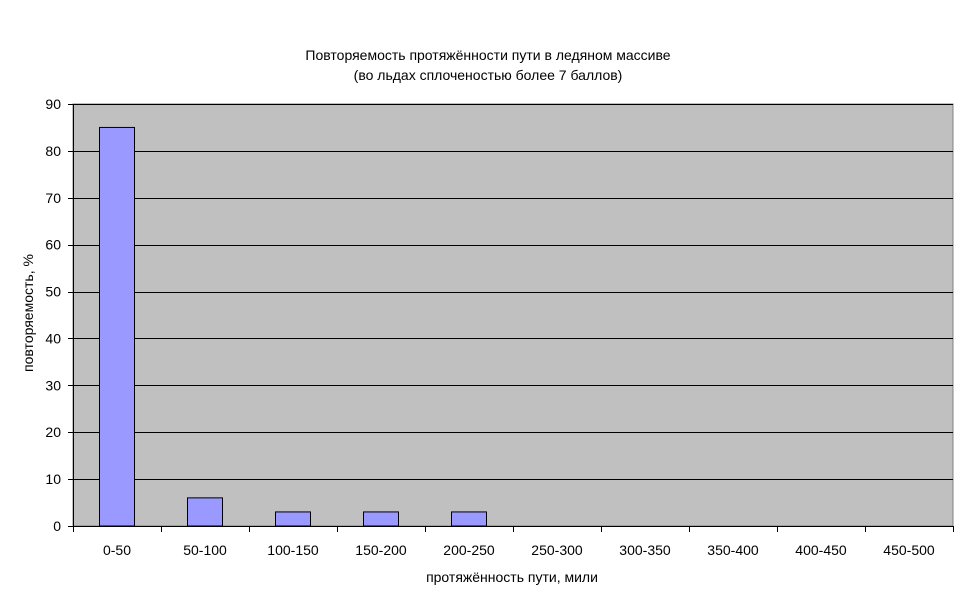  What do you see at coordinates (645, 550) in the screenshot?
I see `x-tick-label: 300-350` at bounding box center [645, 550].